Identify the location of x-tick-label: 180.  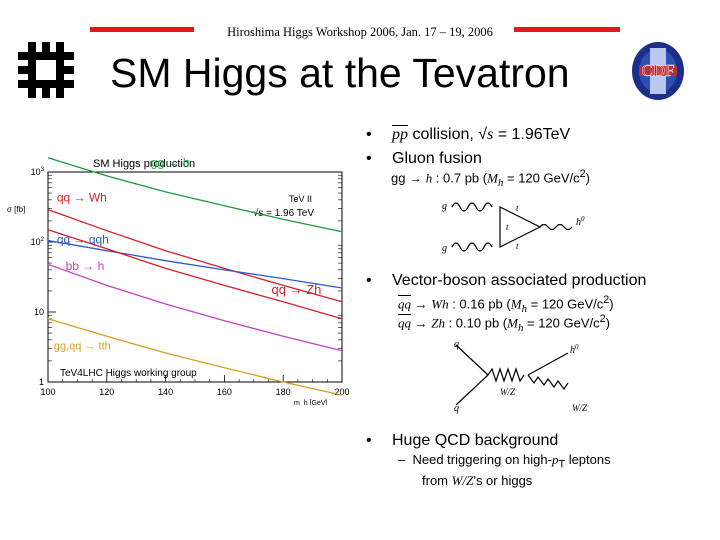
(283, 392).